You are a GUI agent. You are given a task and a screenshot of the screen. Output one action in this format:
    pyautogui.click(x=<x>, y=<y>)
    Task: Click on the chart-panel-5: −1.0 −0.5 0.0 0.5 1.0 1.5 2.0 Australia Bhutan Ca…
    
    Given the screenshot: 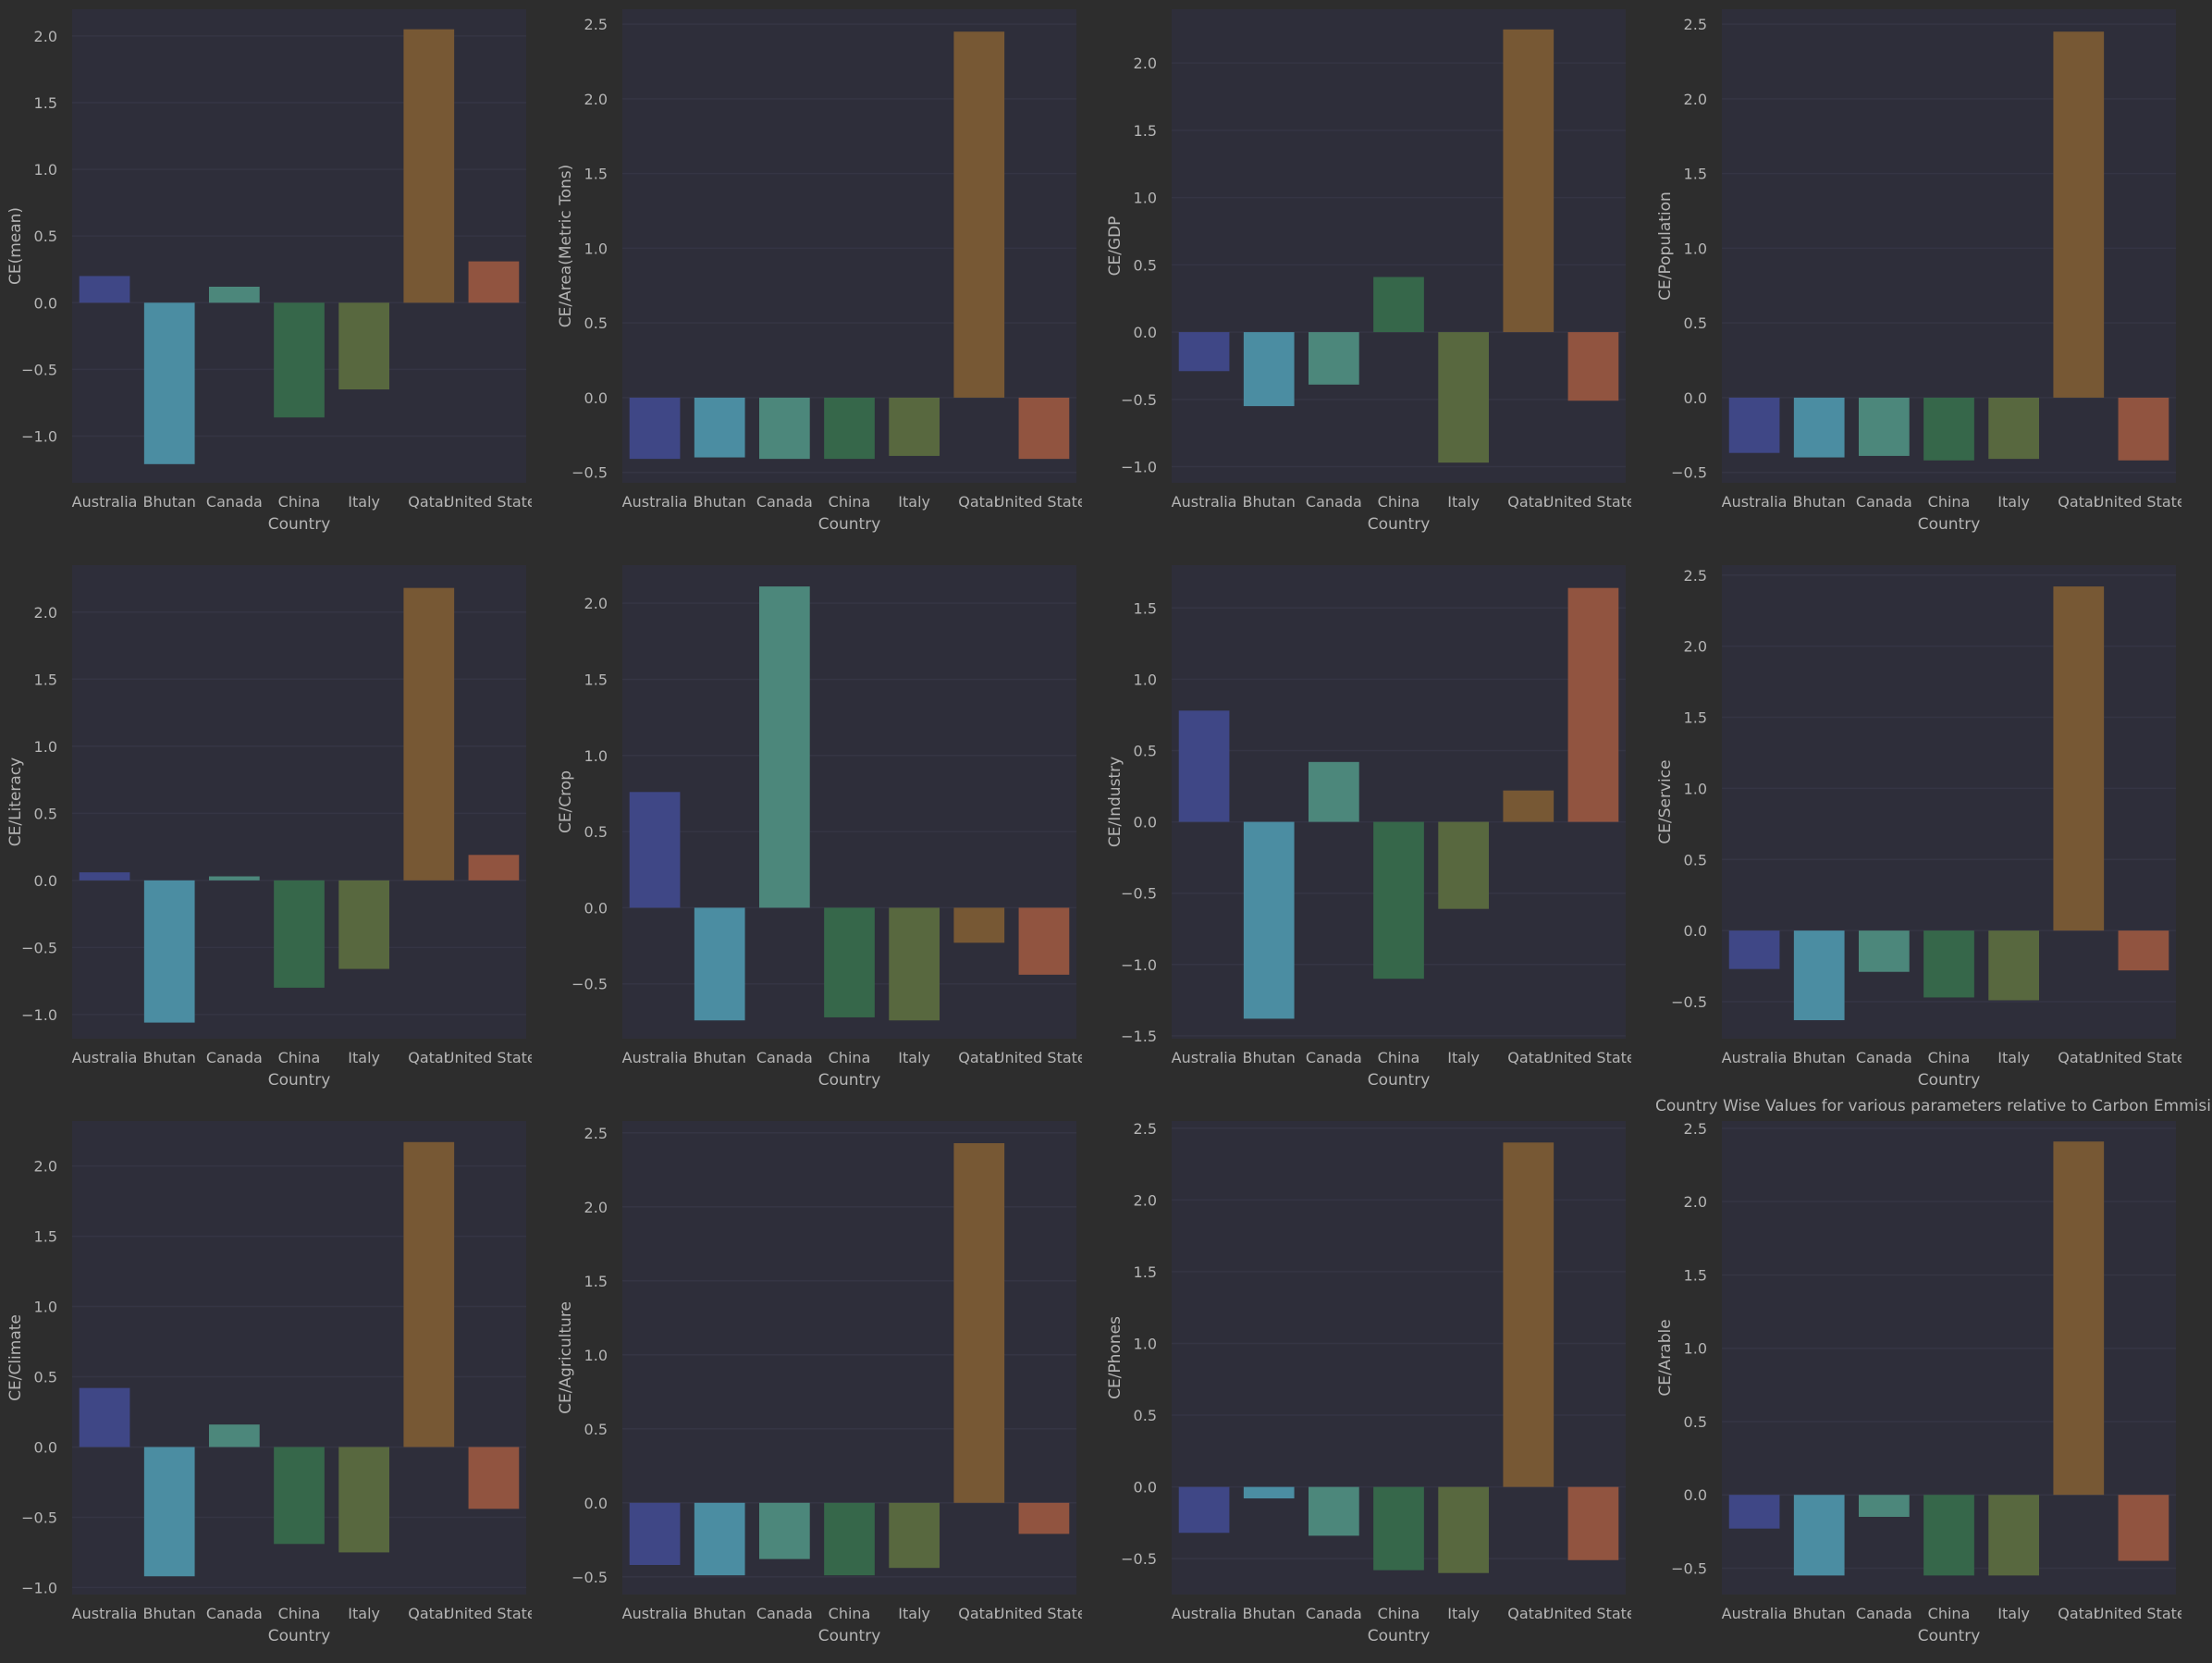 What is the action you would take?
    pyautogui.click(x=269, y=827)
    